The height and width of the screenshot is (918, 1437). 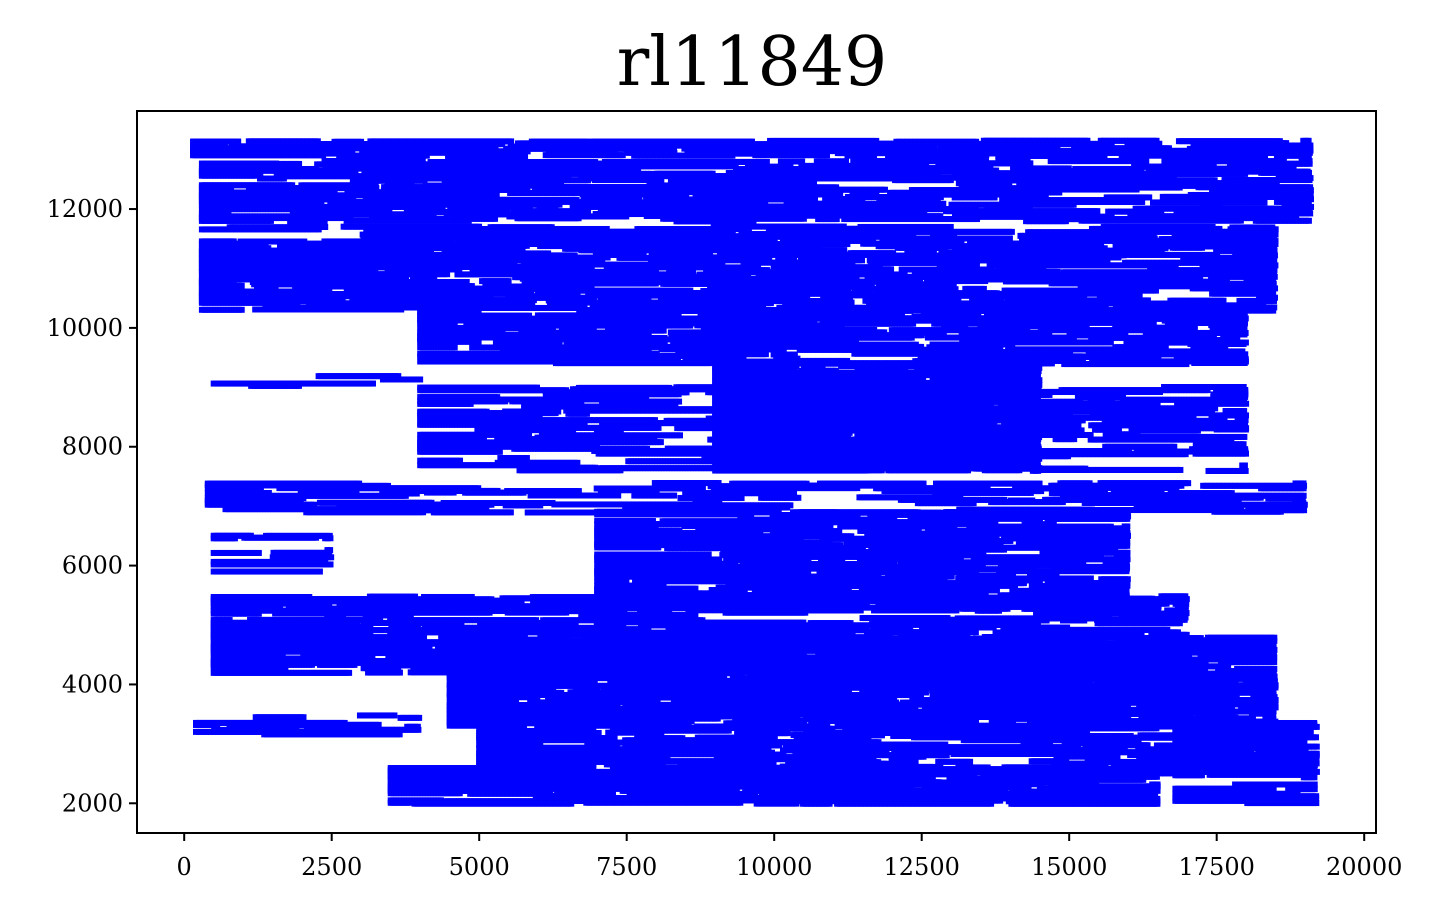 I want to click on chart-title: rl11849, so click(x=752, y=62).